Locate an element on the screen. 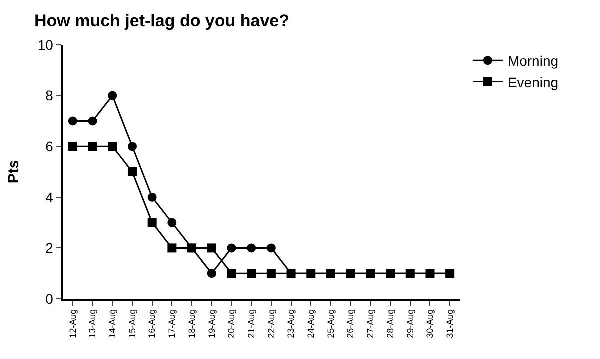 The height and width of the screenshot is (359, 600). x-tick-label: 27-Aug is located at coordinates (371, 323).